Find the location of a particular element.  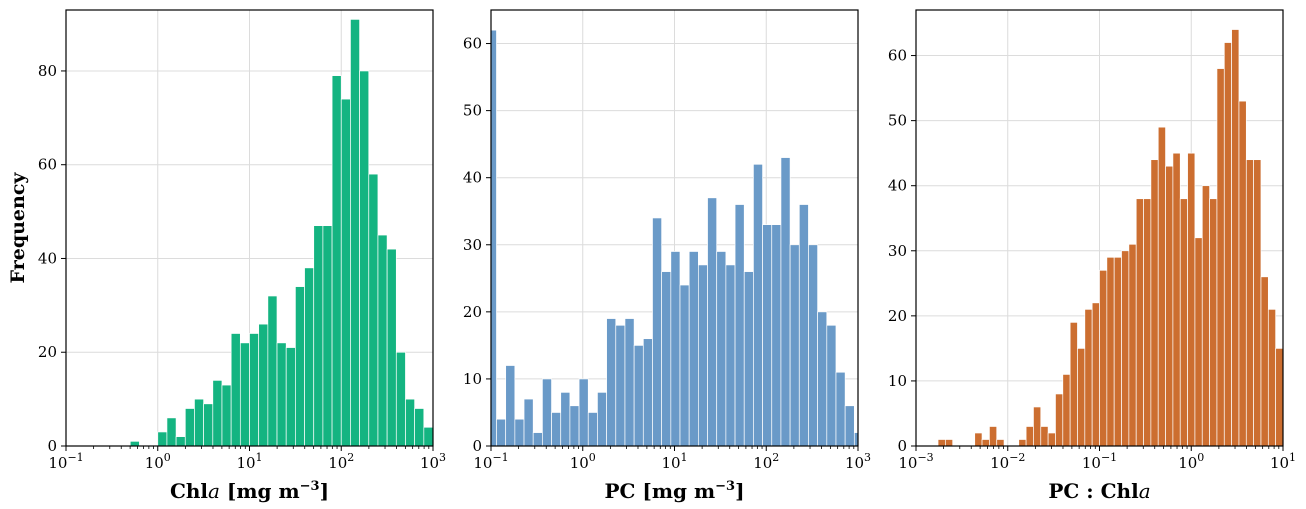

x-tick-label: 10¹ is located at coordinates (674, 461).